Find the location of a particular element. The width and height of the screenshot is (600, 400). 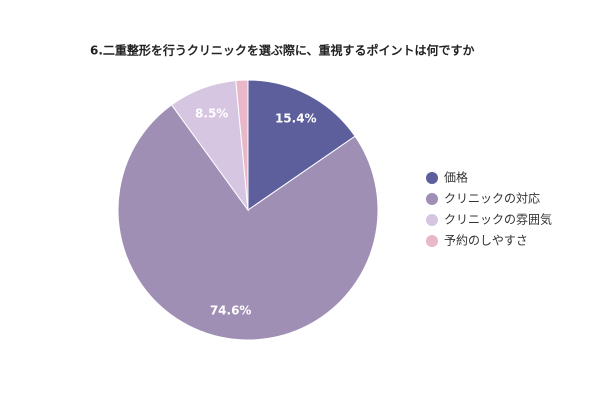

data-label: 8.5% is located at coordinates (211, 113).